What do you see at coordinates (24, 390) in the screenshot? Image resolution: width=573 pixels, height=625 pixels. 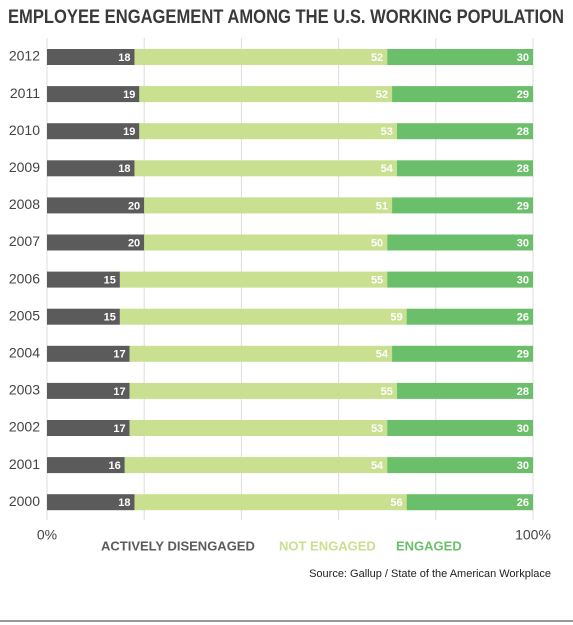 I see `y-tick-label: 2003` at bounding box center [24, 390].